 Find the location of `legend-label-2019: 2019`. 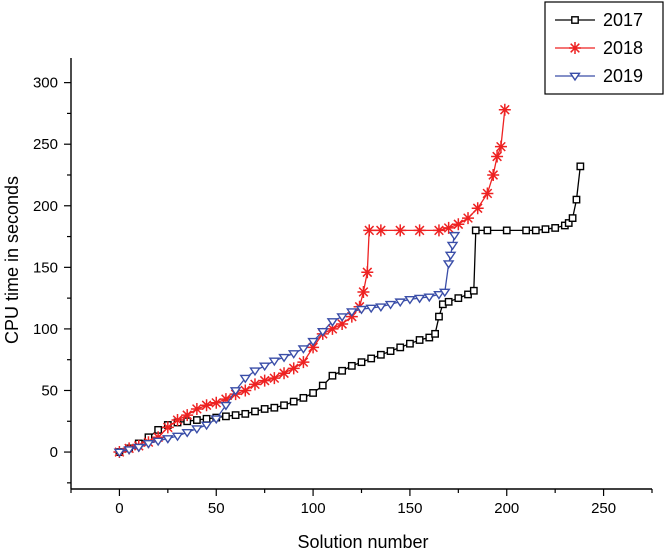

legend-label-2019: 2019 is located at coordinates (623, 76).